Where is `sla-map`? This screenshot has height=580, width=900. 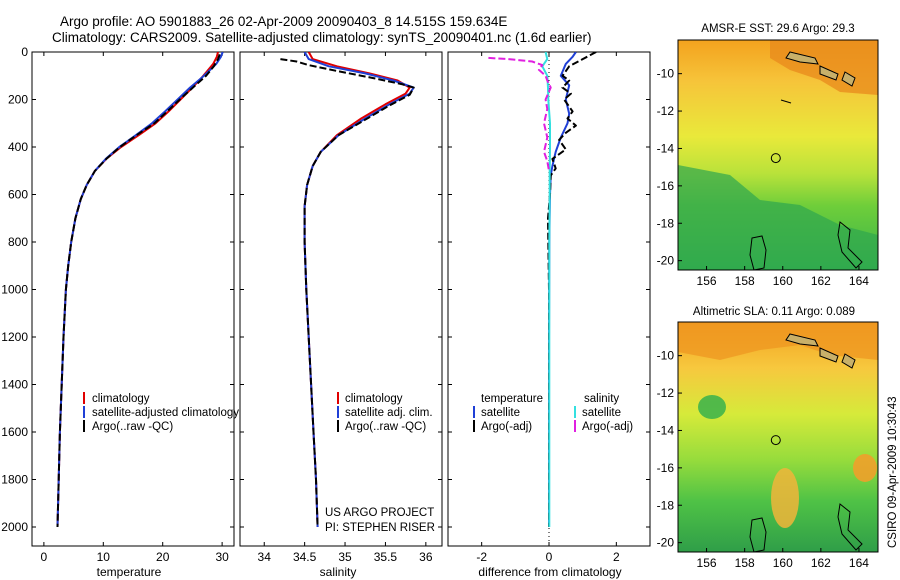 sla-map is located at coordinates (778, 437).